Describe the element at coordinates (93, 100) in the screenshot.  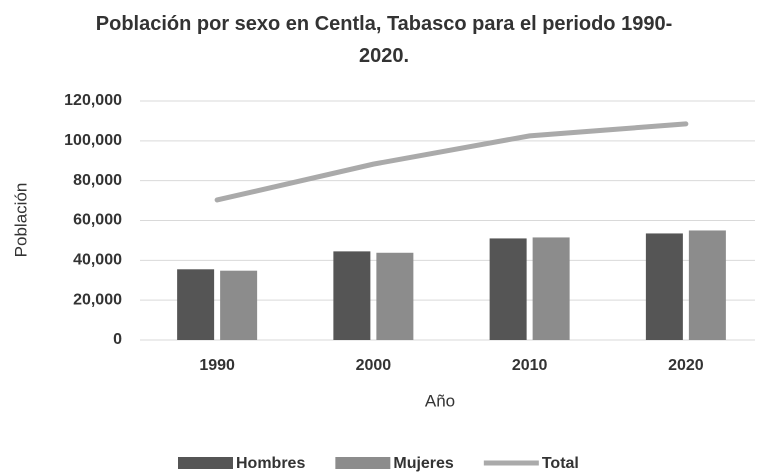
I see `y-tick-label: 120,000` at that location.